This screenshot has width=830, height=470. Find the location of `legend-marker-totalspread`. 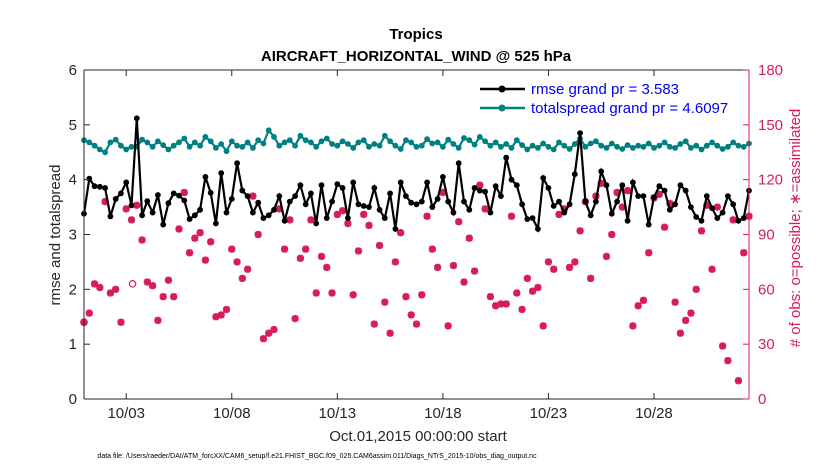

legend-marker-totalspread is located at coordinates (502, 108).